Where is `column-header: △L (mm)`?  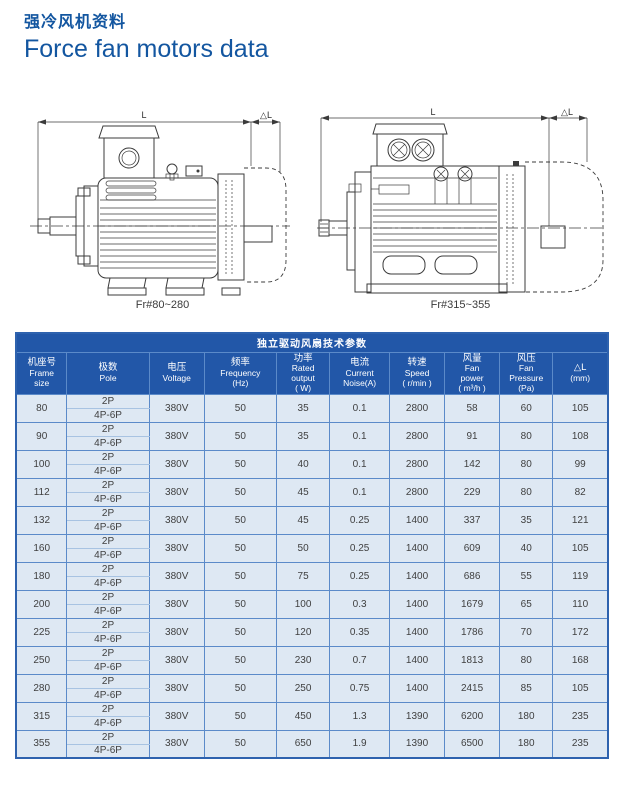 column-header: △L (mm) is located at coordinates (580, 373).